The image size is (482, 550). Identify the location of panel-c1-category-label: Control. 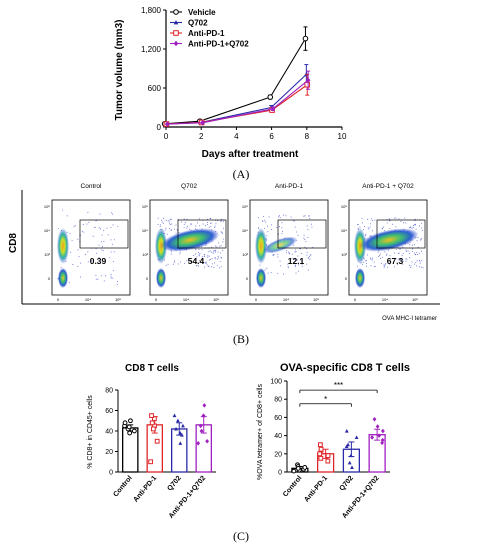
(122, 487).